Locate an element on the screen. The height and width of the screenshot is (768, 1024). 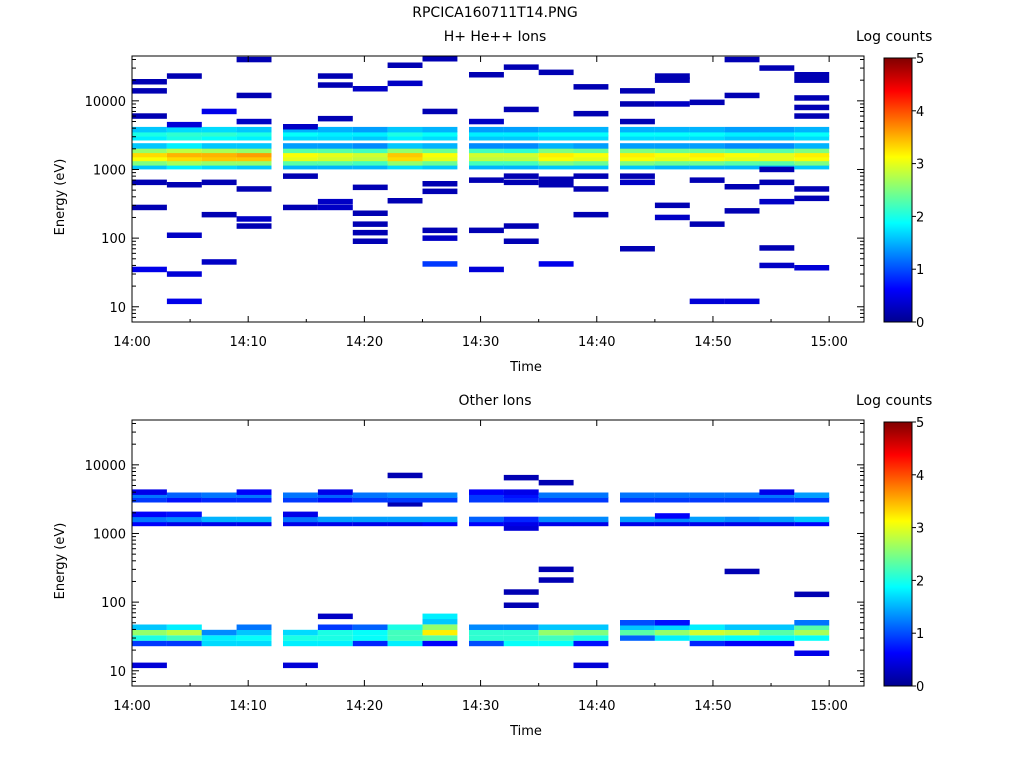
y-tick-label: 1000 is located at coordinates (109, 170).